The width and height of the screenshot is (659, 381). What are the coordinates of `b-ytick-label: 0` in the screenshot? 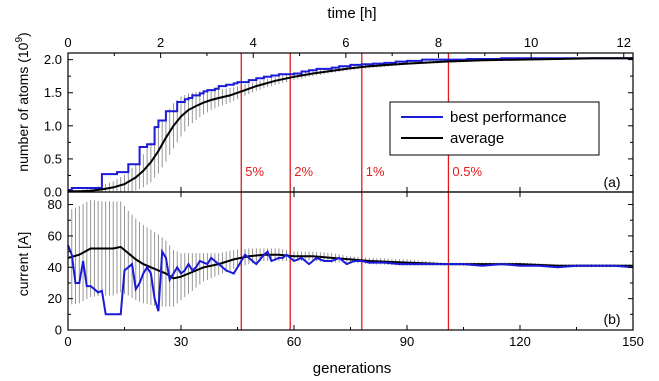 It's located at (58, 330).